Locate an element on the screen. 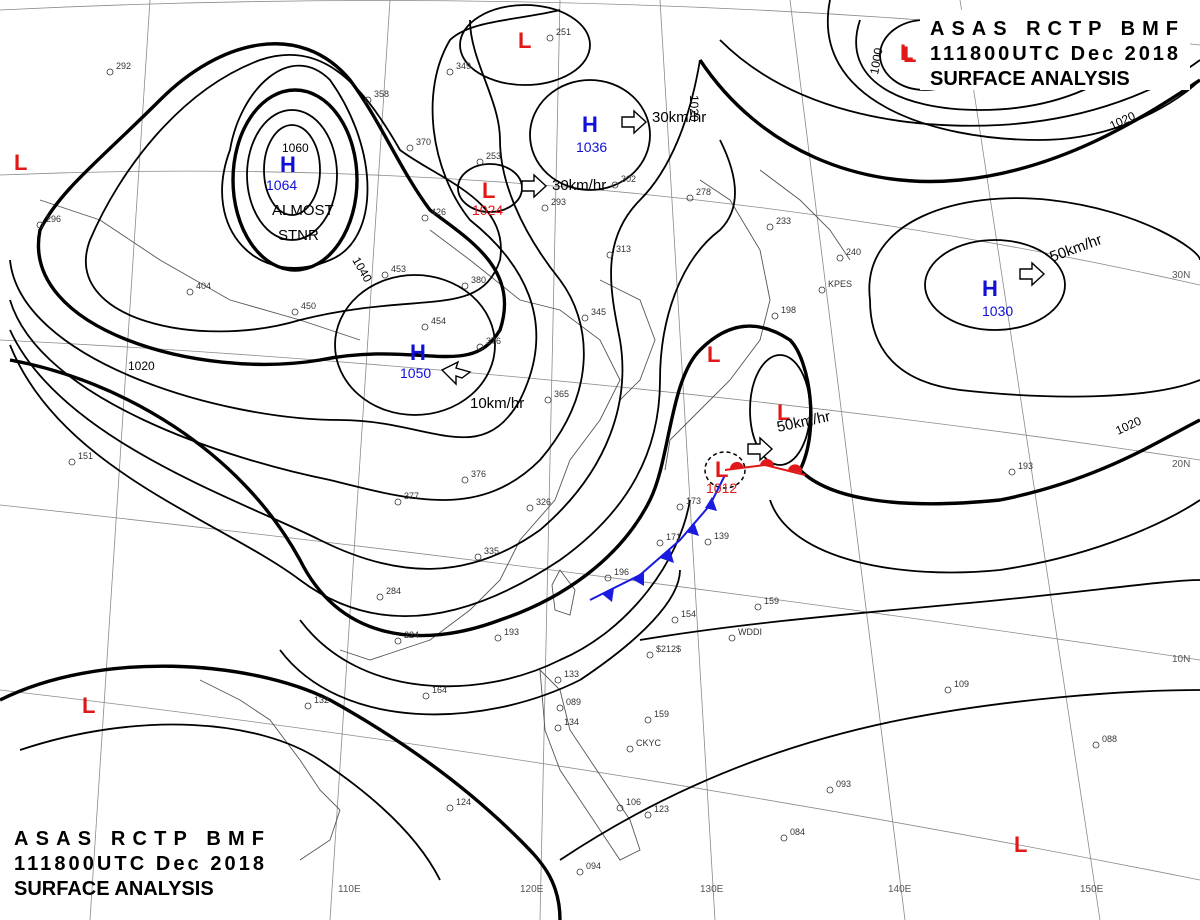 This screenshot has width=1200, height=920. motion-speed-1050: 10km/hr is located at coordinates (497, 403).